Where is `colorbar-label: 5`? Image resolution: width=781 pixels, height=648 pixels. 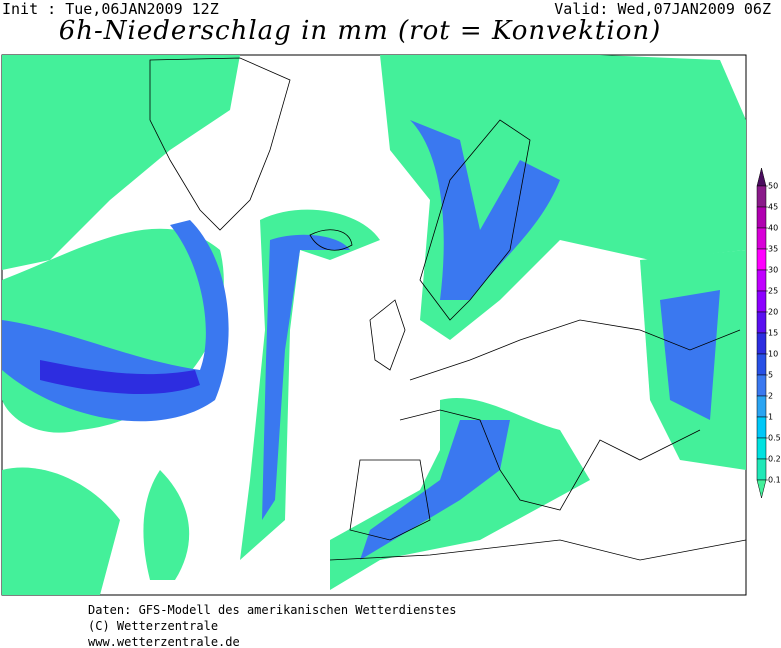 colorbar-label: 5 is located at coordinates (770, 375).